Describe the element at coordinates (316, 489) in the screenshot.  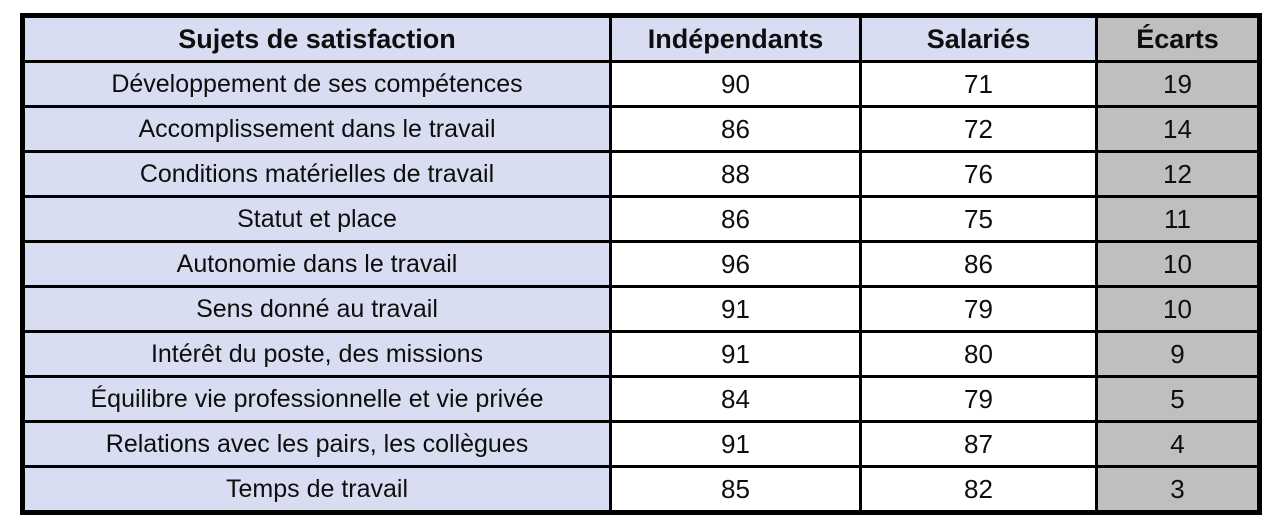
I see `cell-sujet: Temps de travail` at that location.